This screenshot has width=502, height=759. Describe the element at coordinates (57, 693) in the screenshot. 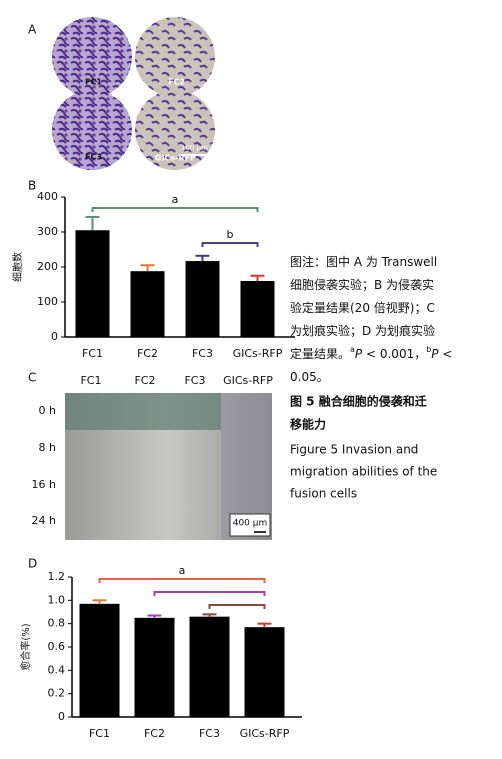

I see `y-tick-label: 0.2` at that location.